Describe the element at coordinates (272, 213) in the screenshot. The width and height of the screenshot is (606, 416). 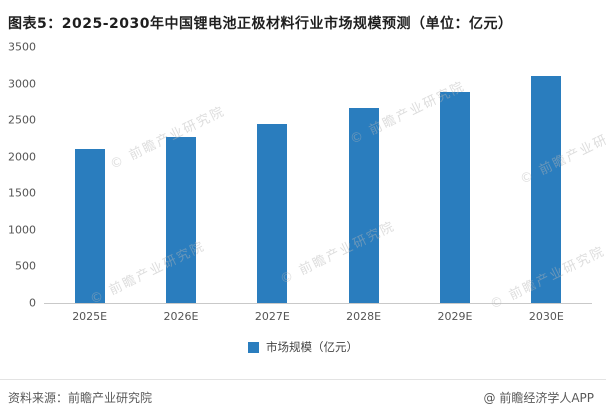
I see `bar-2027E` at that location.